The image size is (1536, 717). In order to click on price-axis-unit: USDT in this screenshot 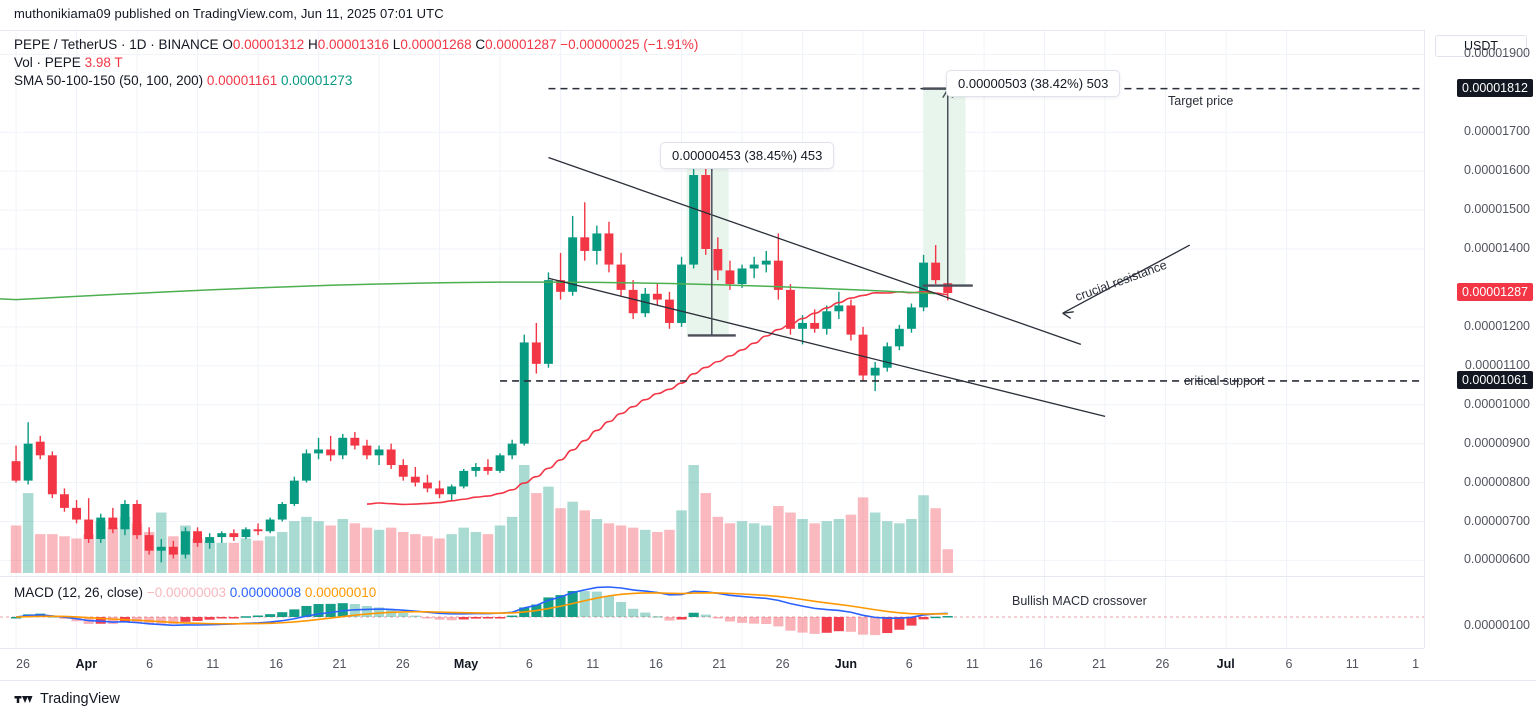, I will do `click(1481, 46)`.